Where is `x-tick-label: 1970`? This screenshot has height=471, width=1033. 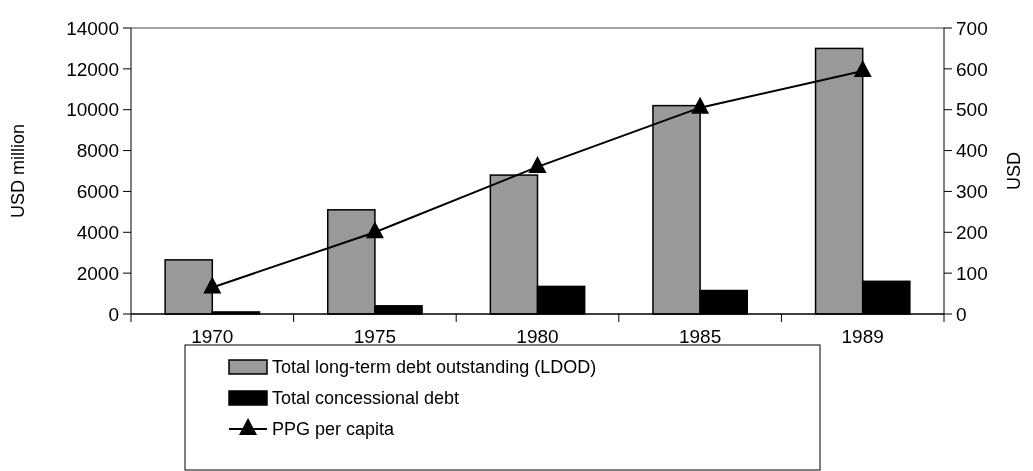
x-tick-label: 1970 is located at coordinates (212, 336).